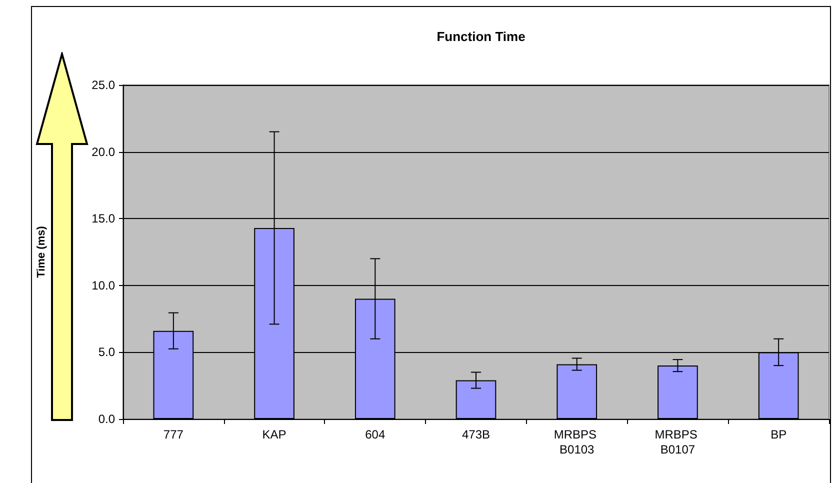  I want to click on x-tick-label: MRBPS B0103, so click(577, 442).